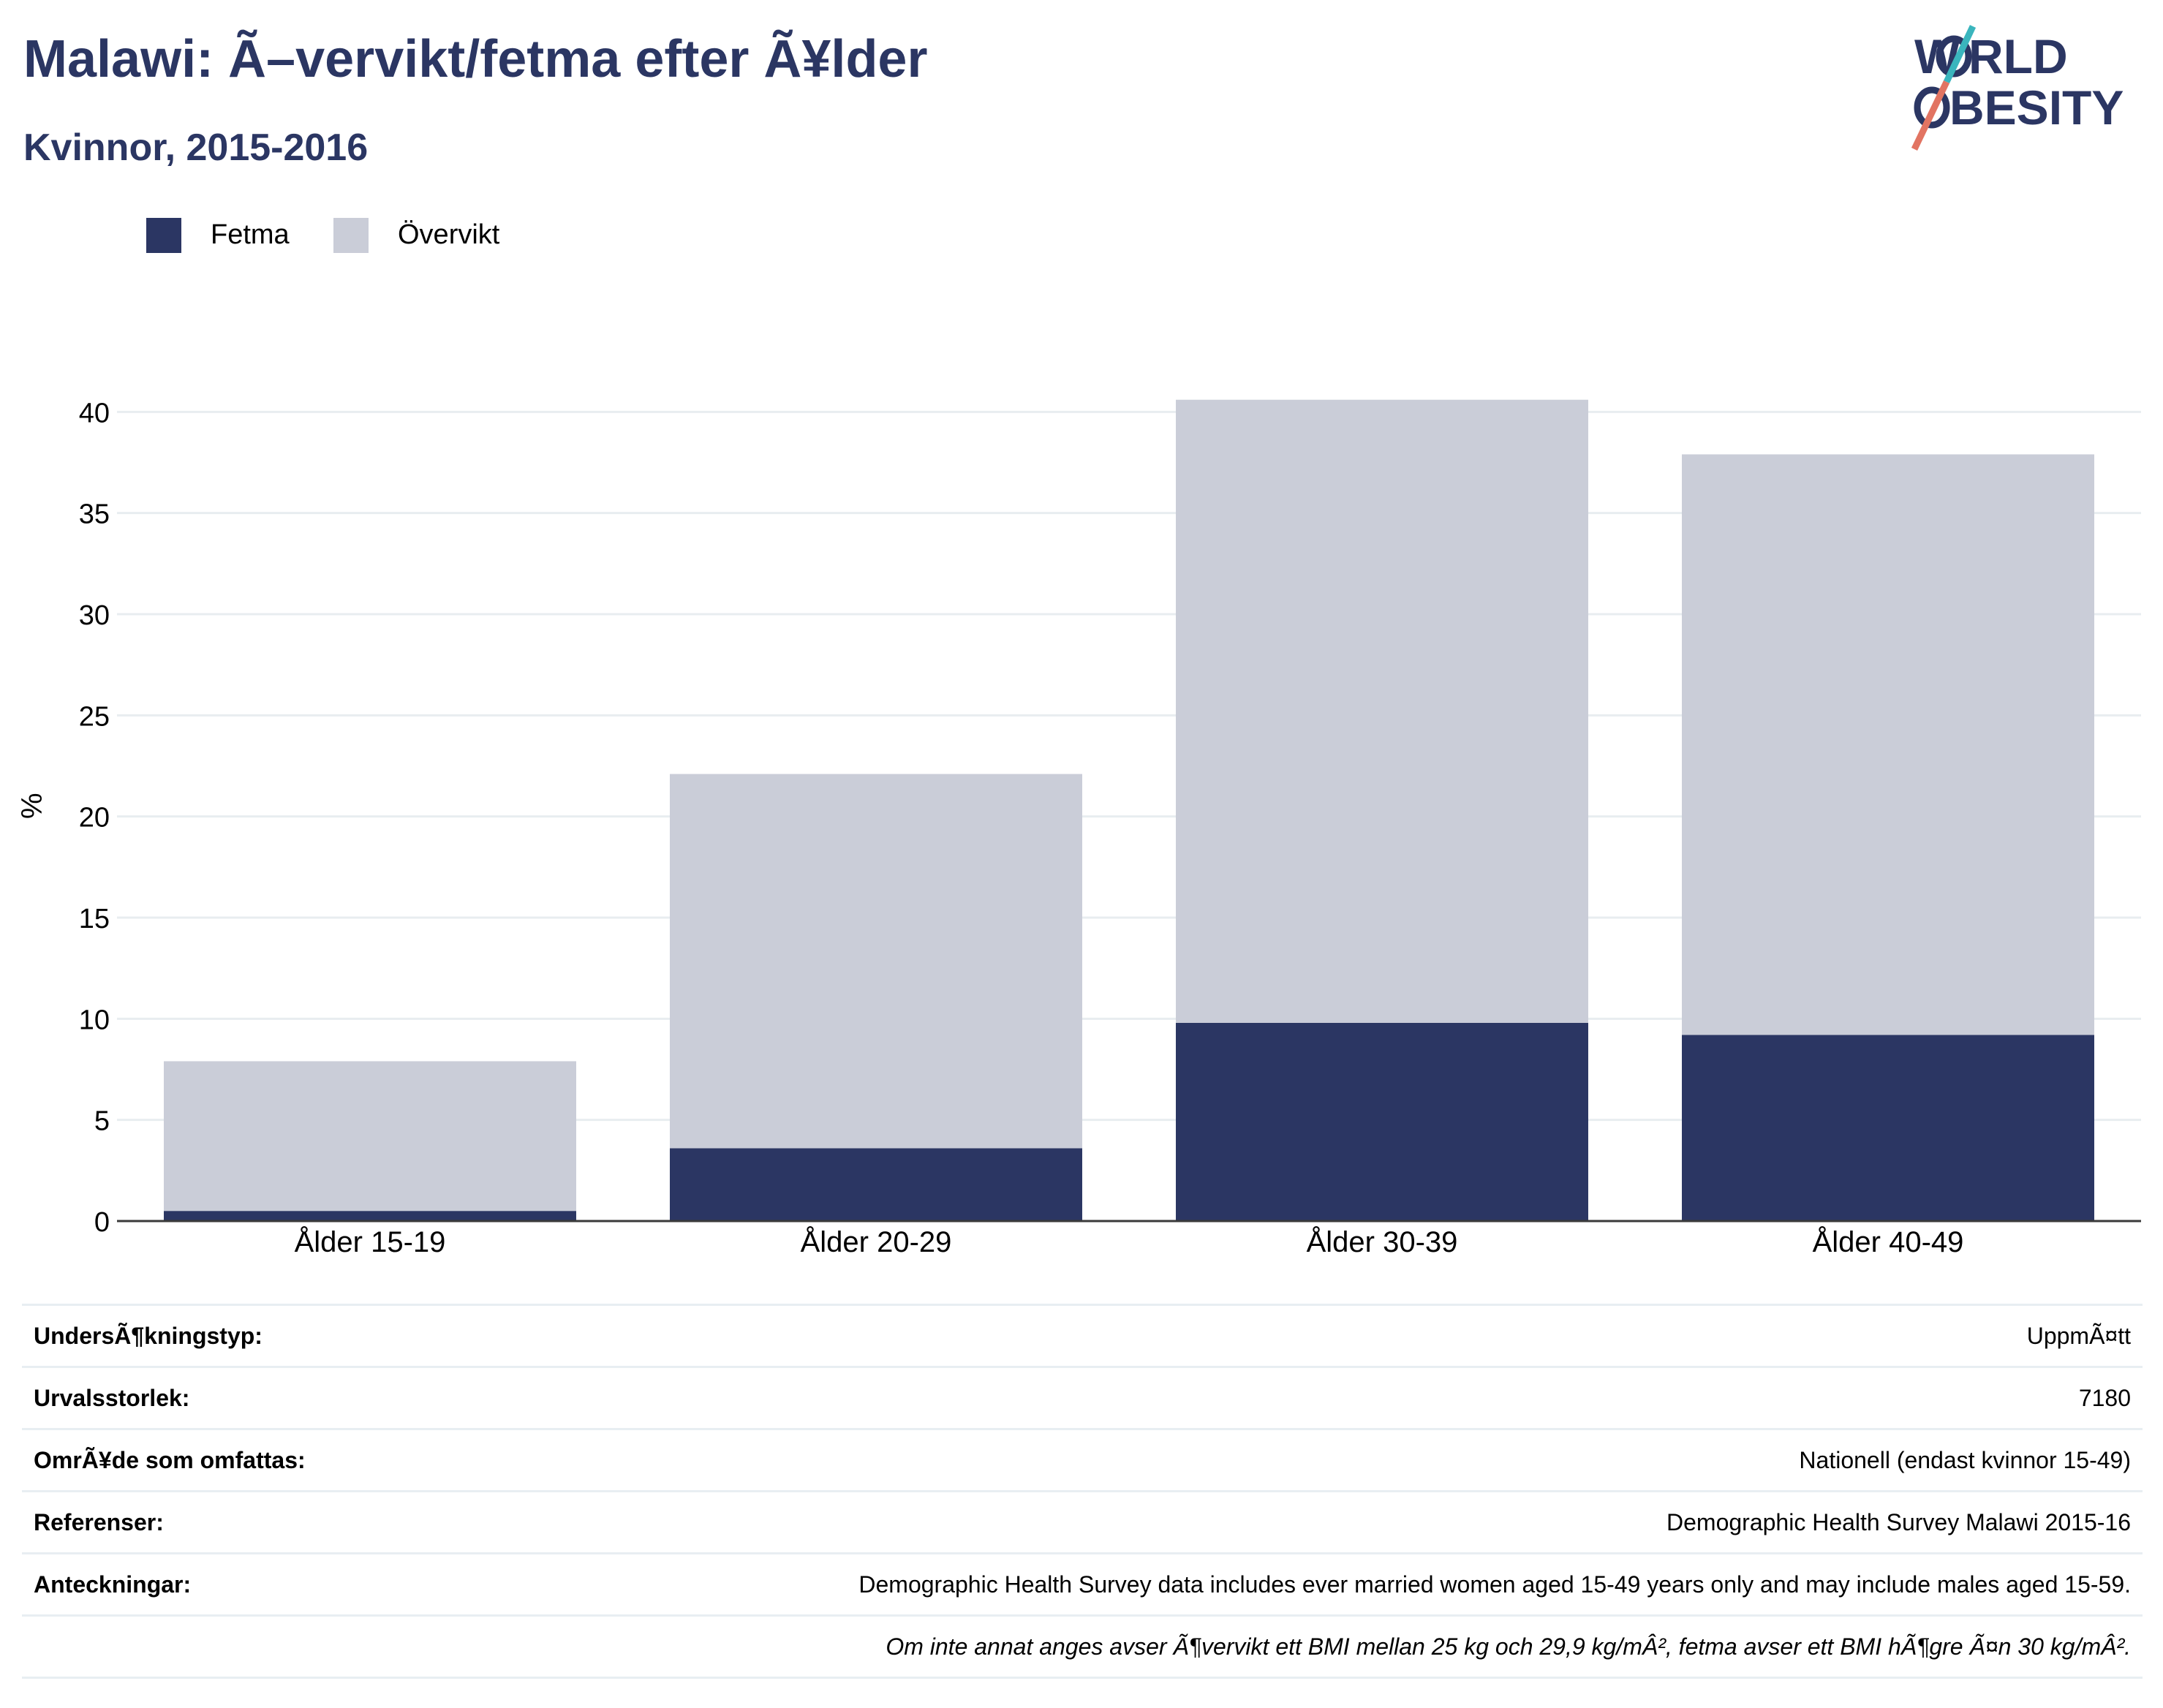  I want to click on y-tick-label: 40, so click(95, 413).